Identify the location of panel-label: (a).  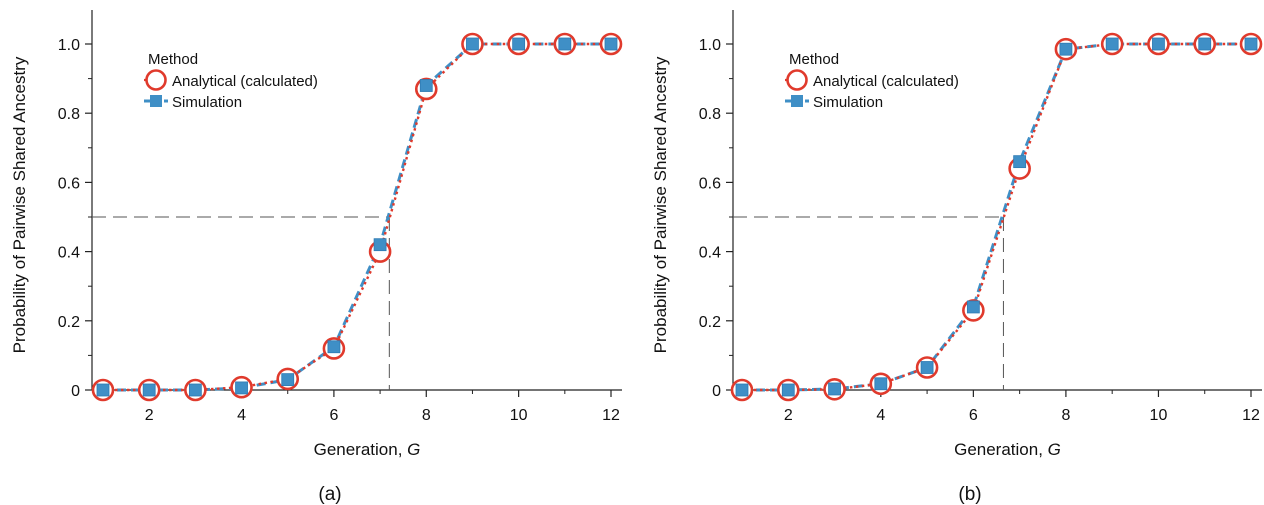
(329, 494).